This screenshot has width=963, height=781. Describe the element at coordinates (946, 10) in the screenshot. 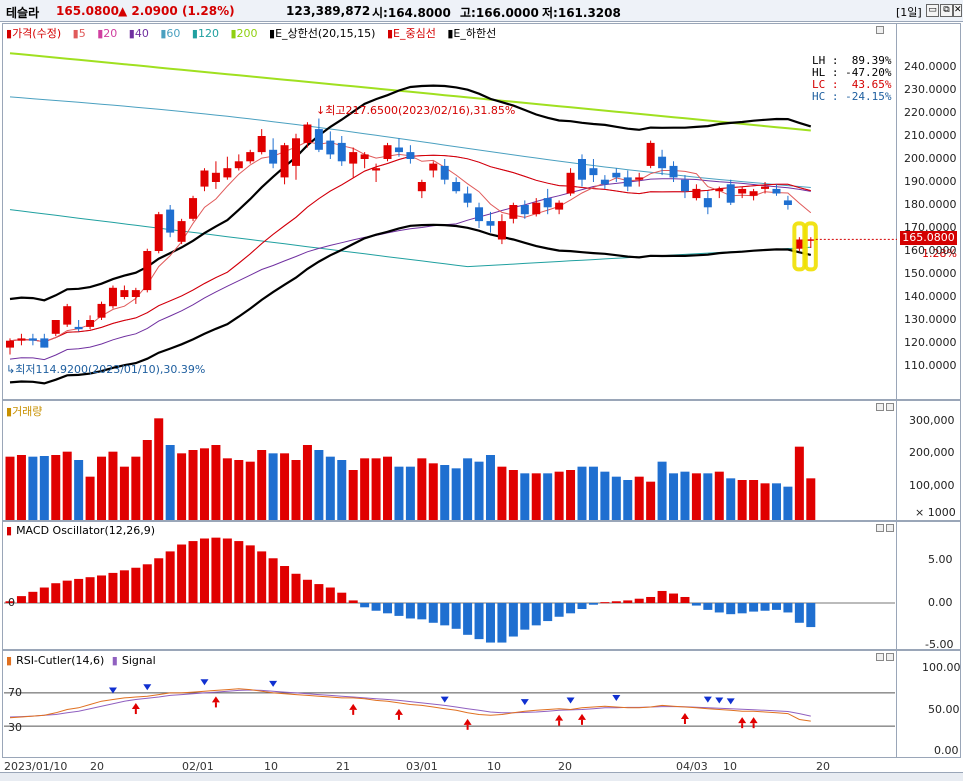

I see `restore-button: ⧉` at that location.